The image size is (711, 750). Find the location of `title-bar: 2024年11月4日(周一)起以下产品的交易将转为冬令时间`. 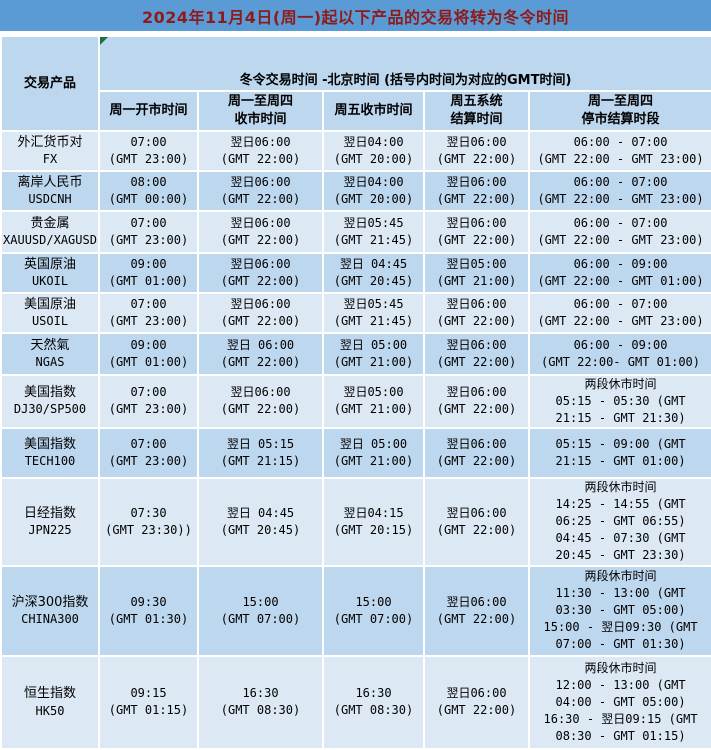

title-bar: 2024年11月4日(周一)起以下产品的交易将转为冬令时间 is located at coordinates (355, 15).